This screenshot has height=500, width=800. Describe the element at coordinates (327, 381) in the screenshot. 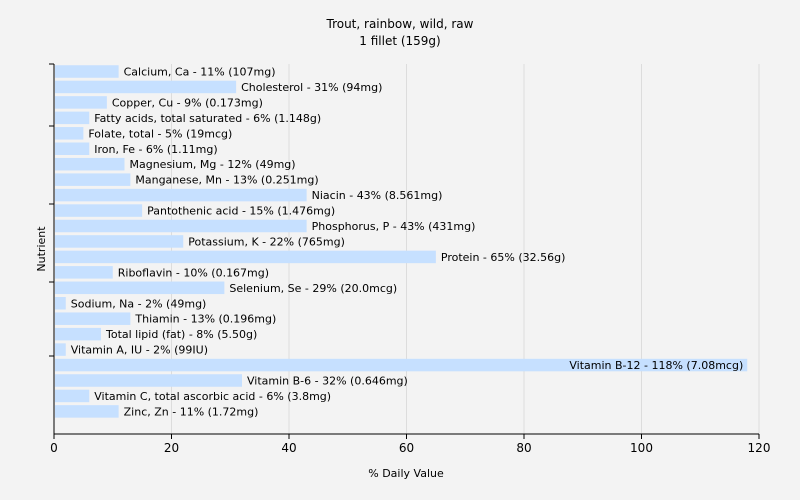

I see `bar-label-20: Vitamin B-6 - 32% (0.646mg)` at that location.